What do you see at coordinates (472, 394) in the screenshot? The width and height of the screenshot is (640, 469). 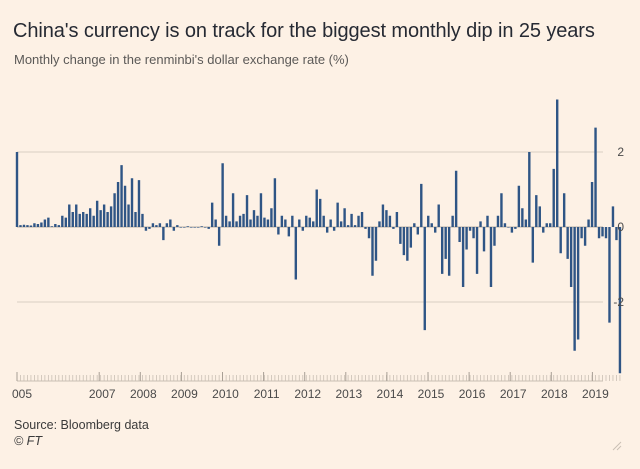 I see `x-tick-label: 2016` at bounding box center [472, 394].